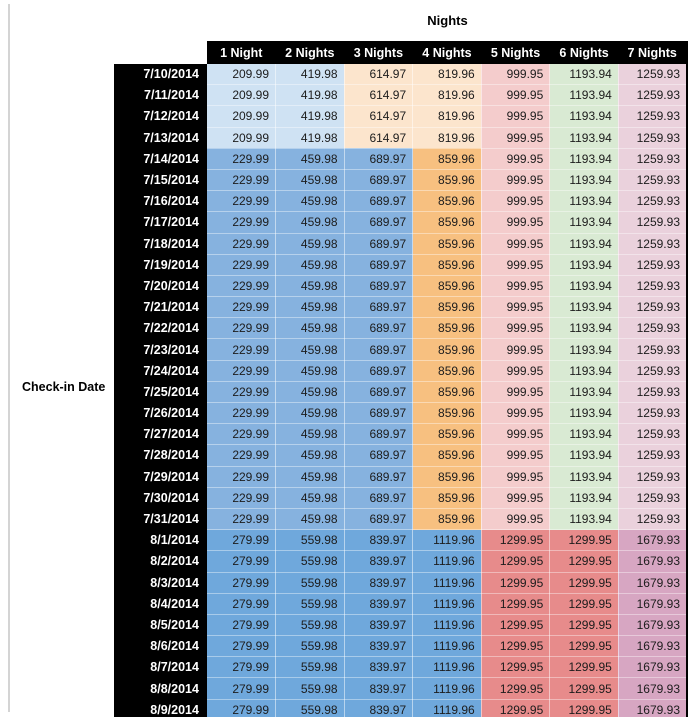 This screenshot has height=717, width=688. I want to click on price-cell: 819.96, so click(447, 116).